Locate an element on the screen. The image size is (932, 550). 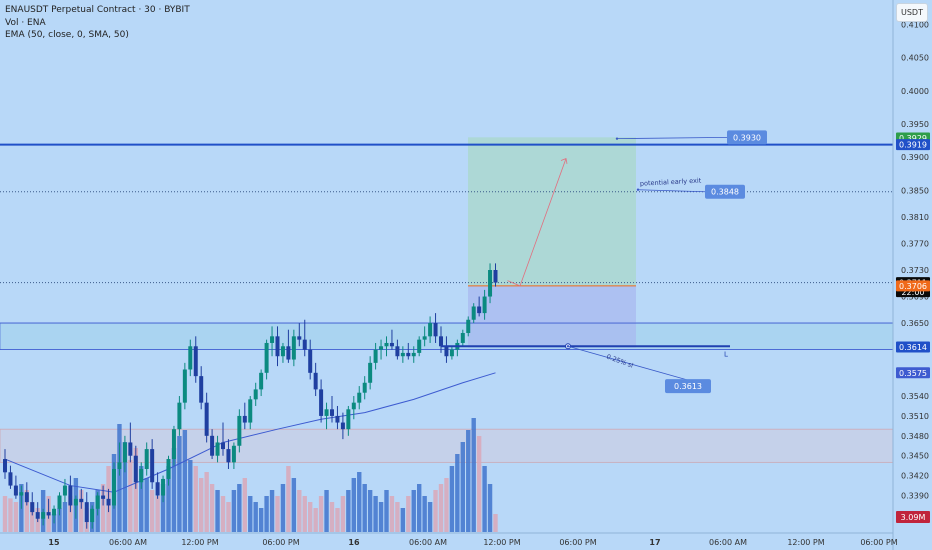
long-position-tool is located at coordinates (552, 242).